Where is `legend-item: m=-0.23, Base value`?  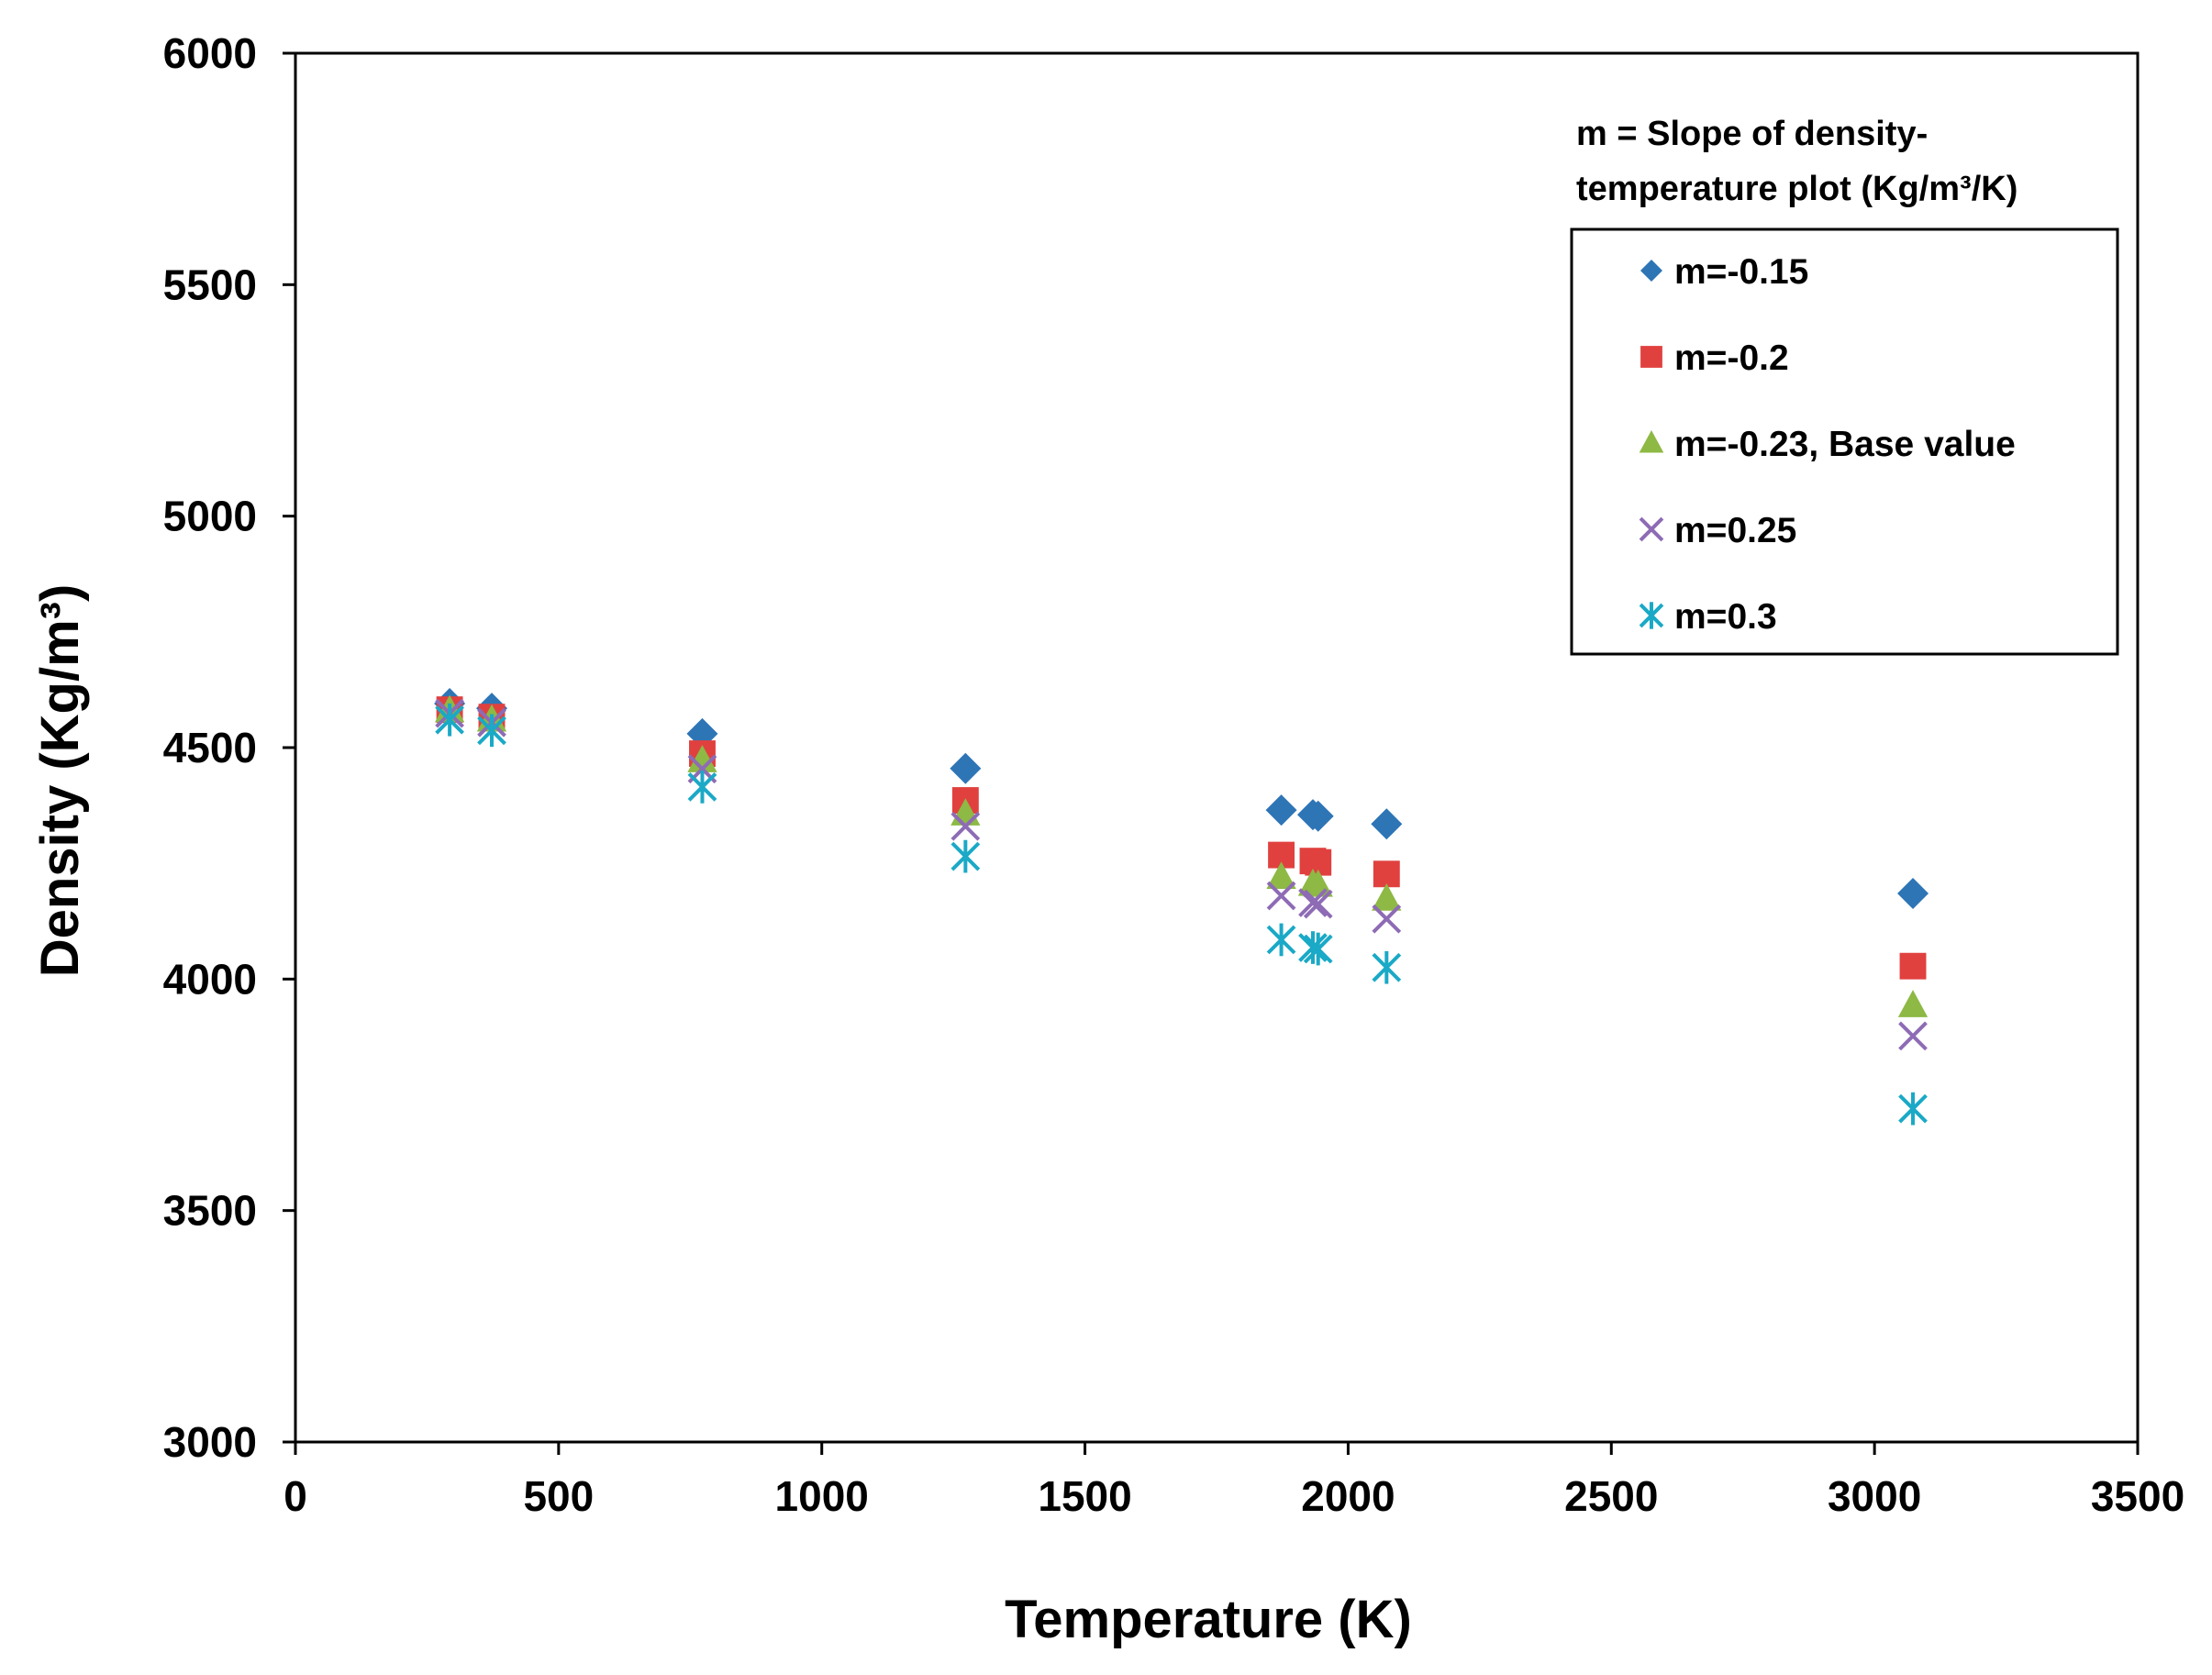
legend-item: m=-0.23, Base value is located at coordinates (1827, 444).